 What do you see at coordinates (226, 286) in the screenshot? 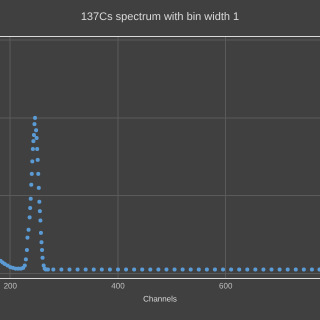
I see `x-tick-label: 600` at bounding box center [226, 286].